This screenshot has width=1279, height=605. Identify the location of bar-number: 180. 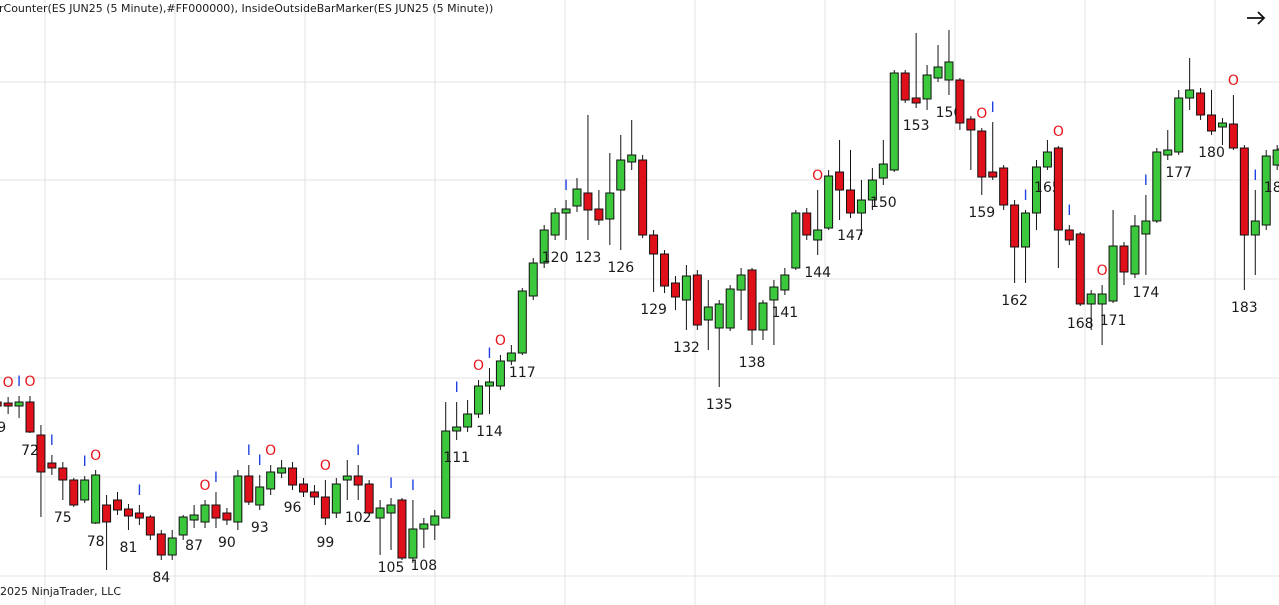
(1211, 153).